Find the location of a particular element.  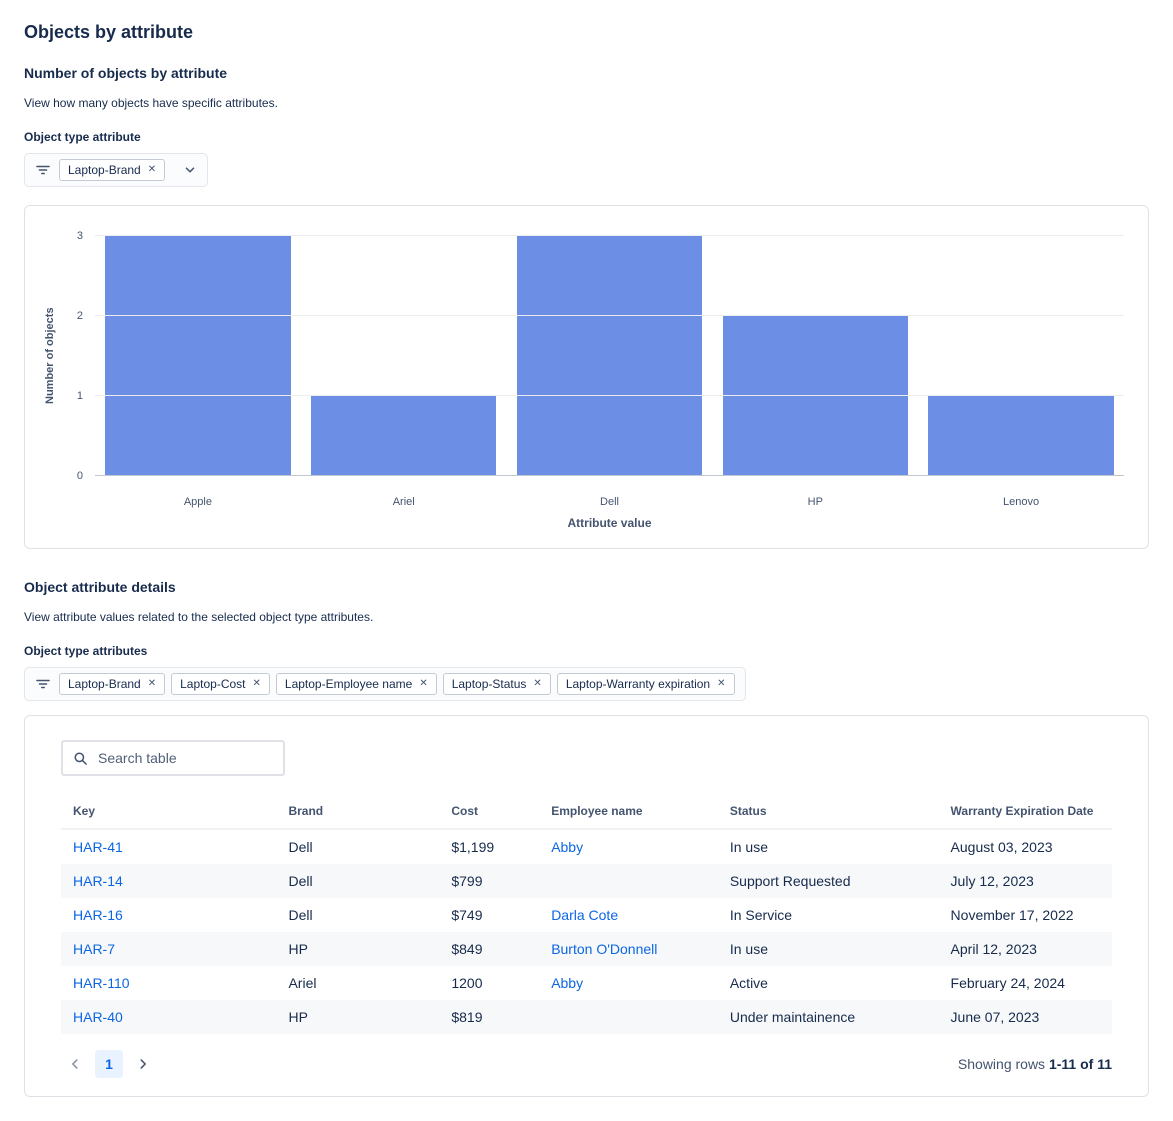

cost-cell: $849 is located at coordinates (489, 949).